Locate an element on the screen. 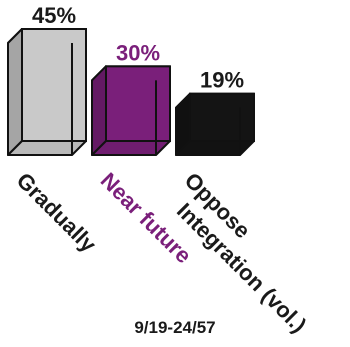 The image size is (350, 347). category-label-line: Gradually is located at coordinates (57, 213).